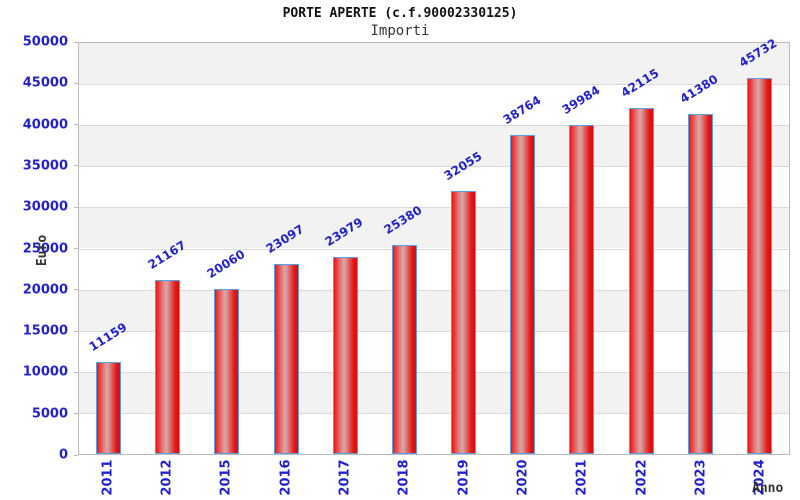  I want to click on y-tick-label: 50000, so click(45, 42).